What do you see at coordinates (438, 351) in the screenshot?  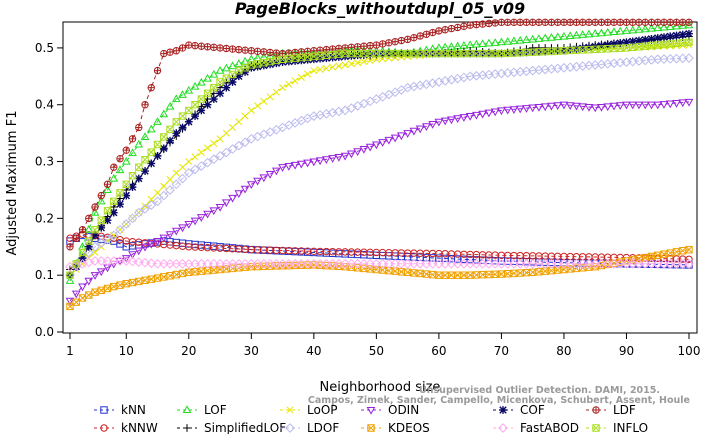 I see `x-tick-label: 60` at bounding box center [438, 351].